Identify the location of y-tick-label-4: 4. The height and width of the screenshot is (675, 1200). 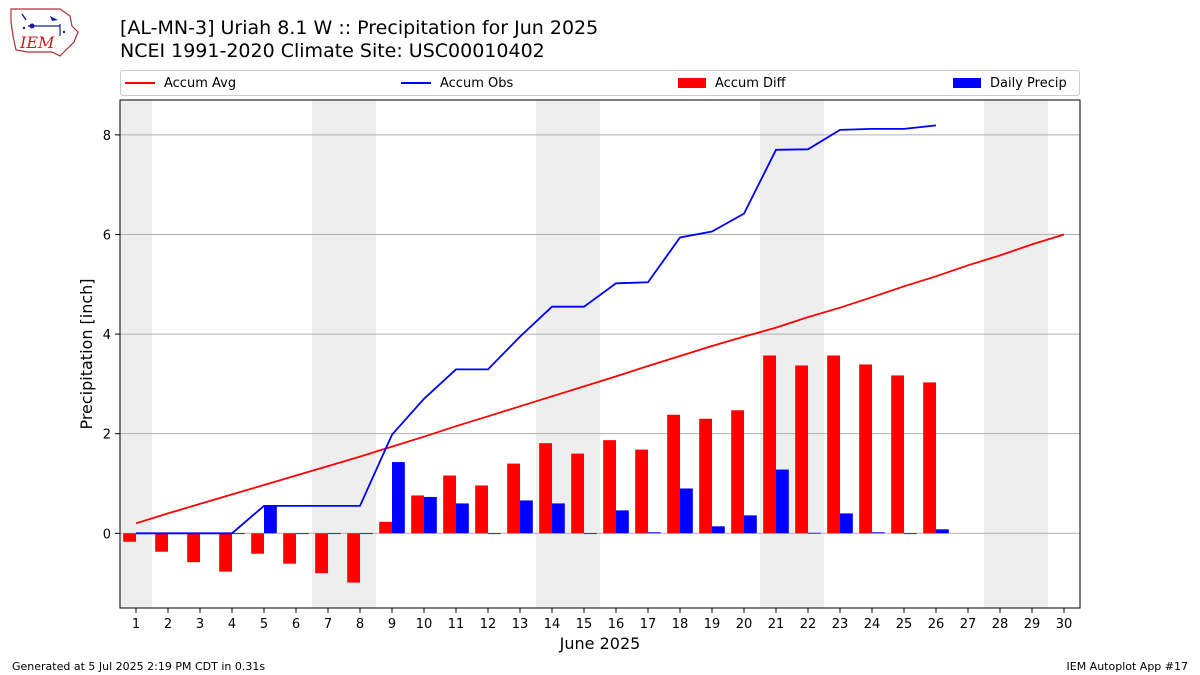
(107, 335).